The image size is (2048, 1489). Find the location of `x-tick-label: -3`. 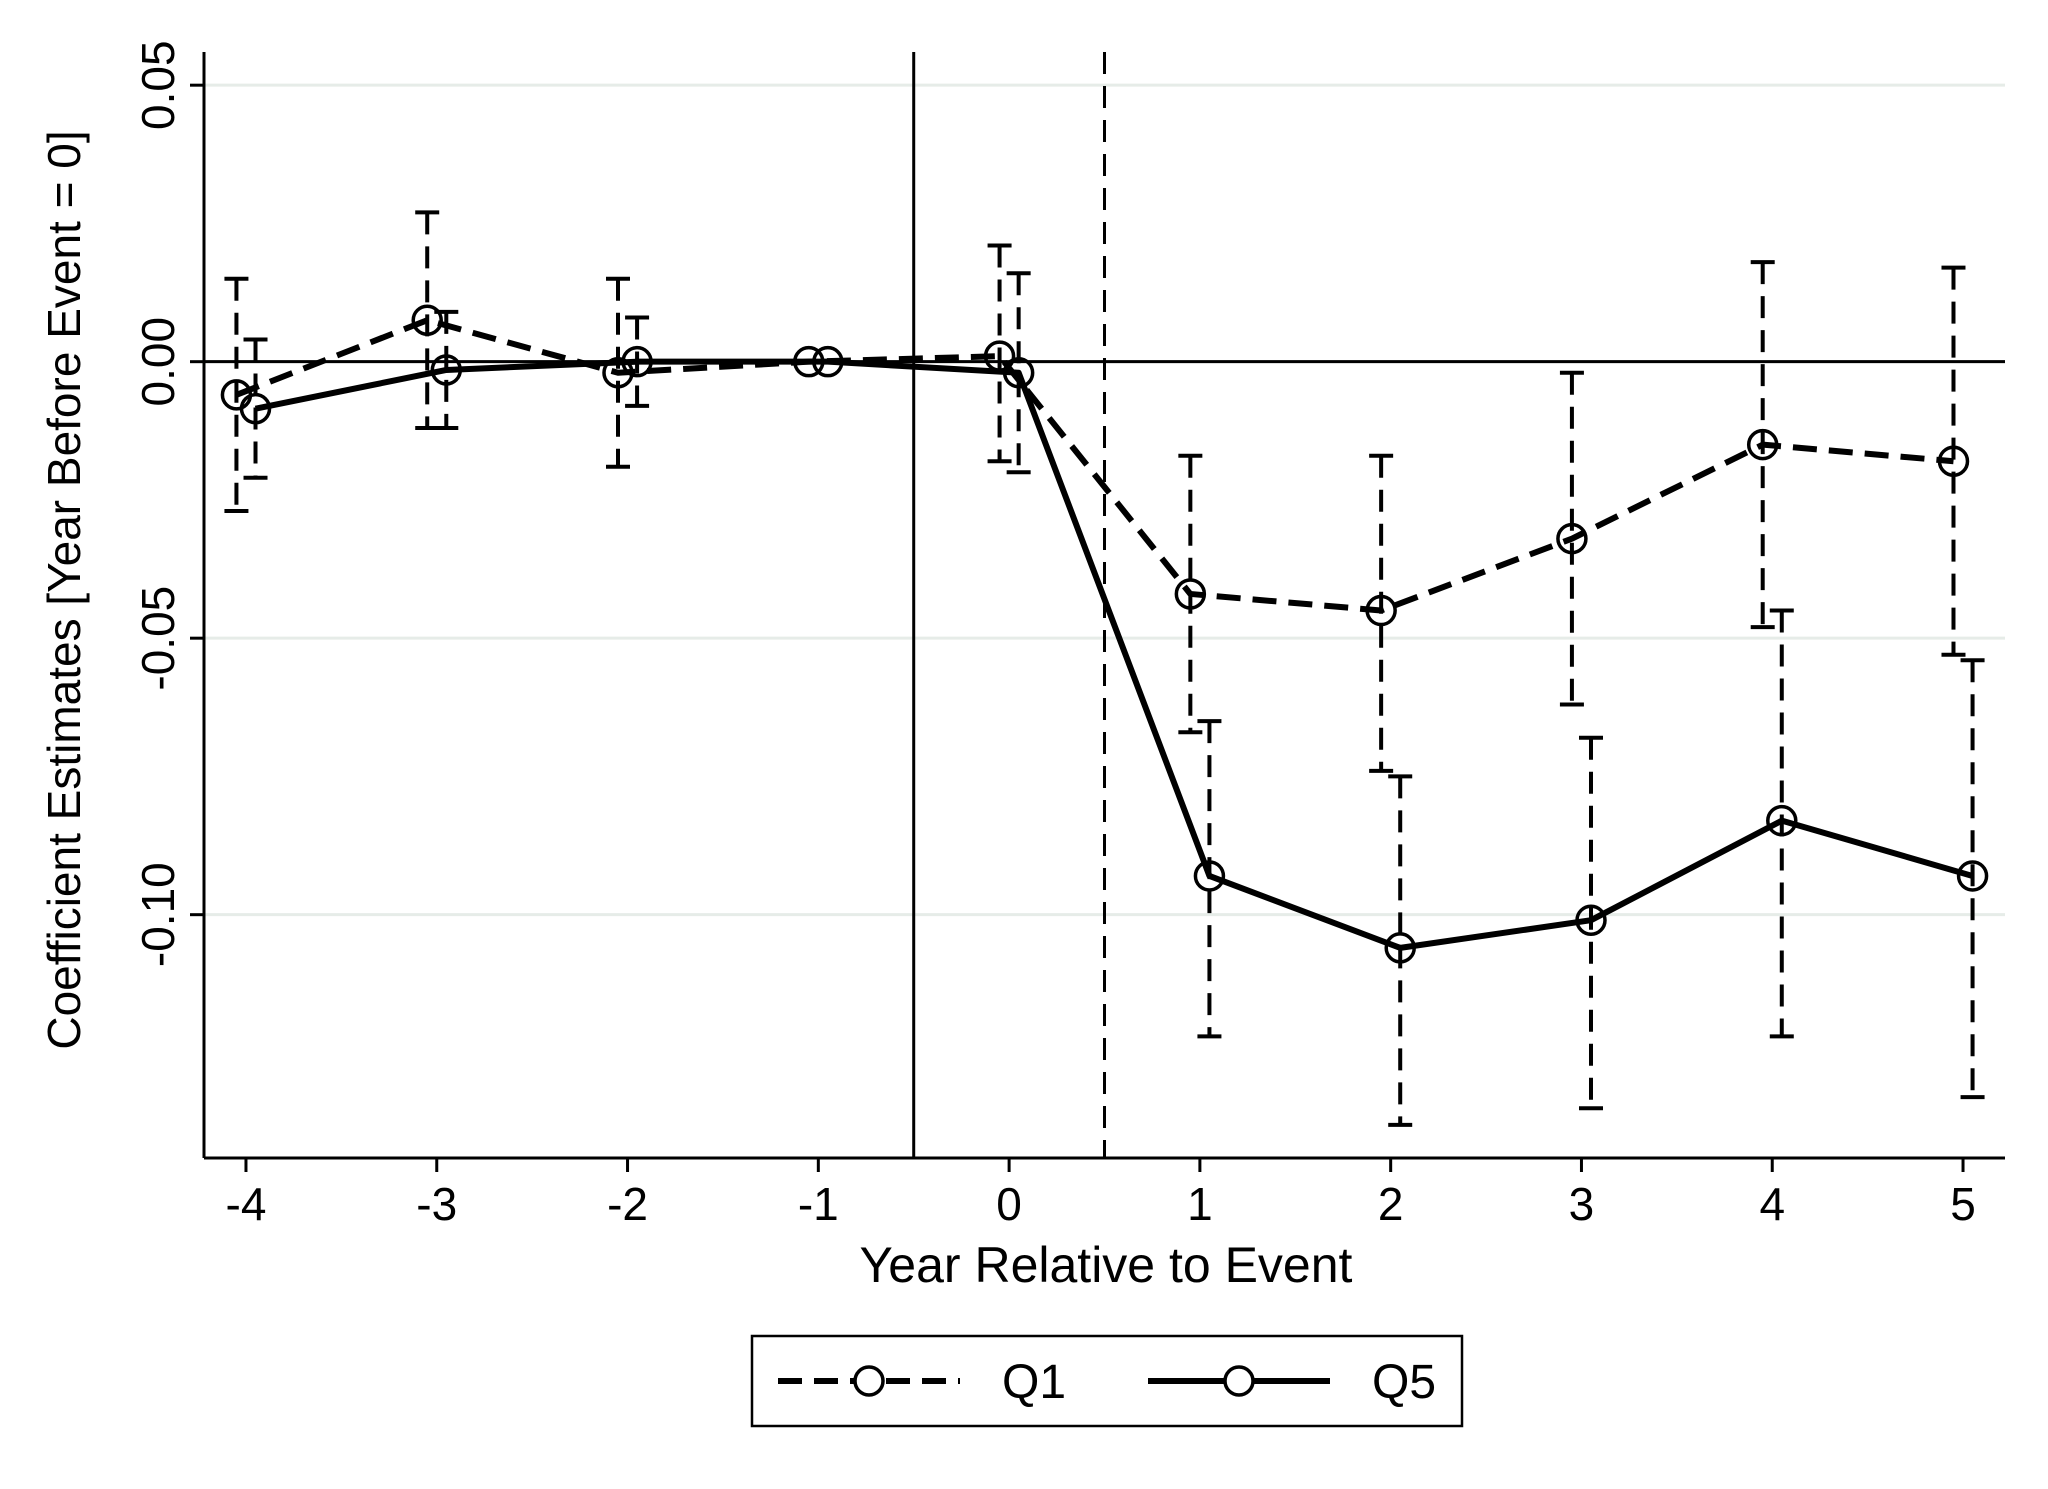

x-tick-label: -3 is located at coordinates (436, 1204).